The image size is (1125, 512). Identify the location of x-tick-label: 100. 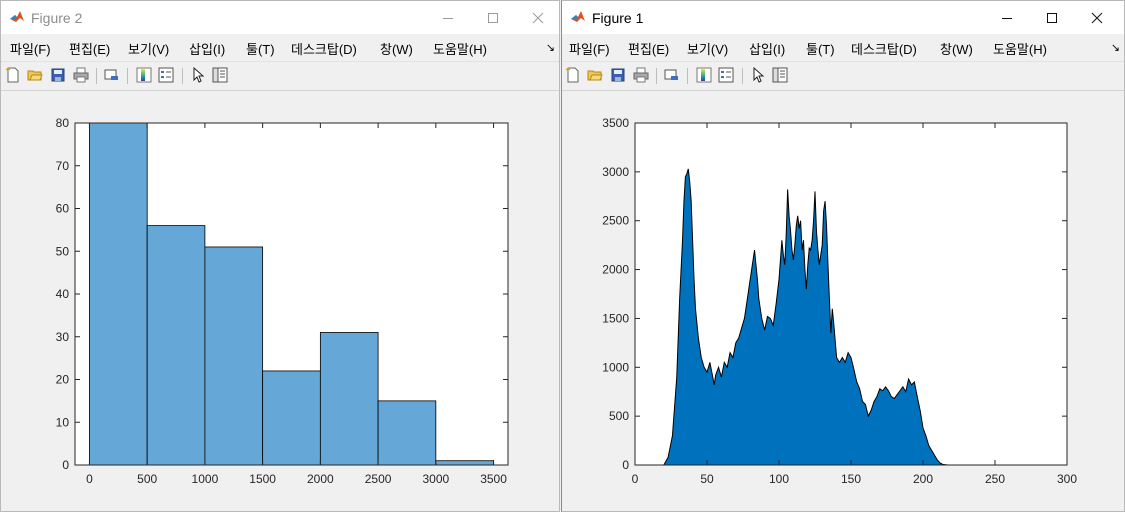
(779, 479).